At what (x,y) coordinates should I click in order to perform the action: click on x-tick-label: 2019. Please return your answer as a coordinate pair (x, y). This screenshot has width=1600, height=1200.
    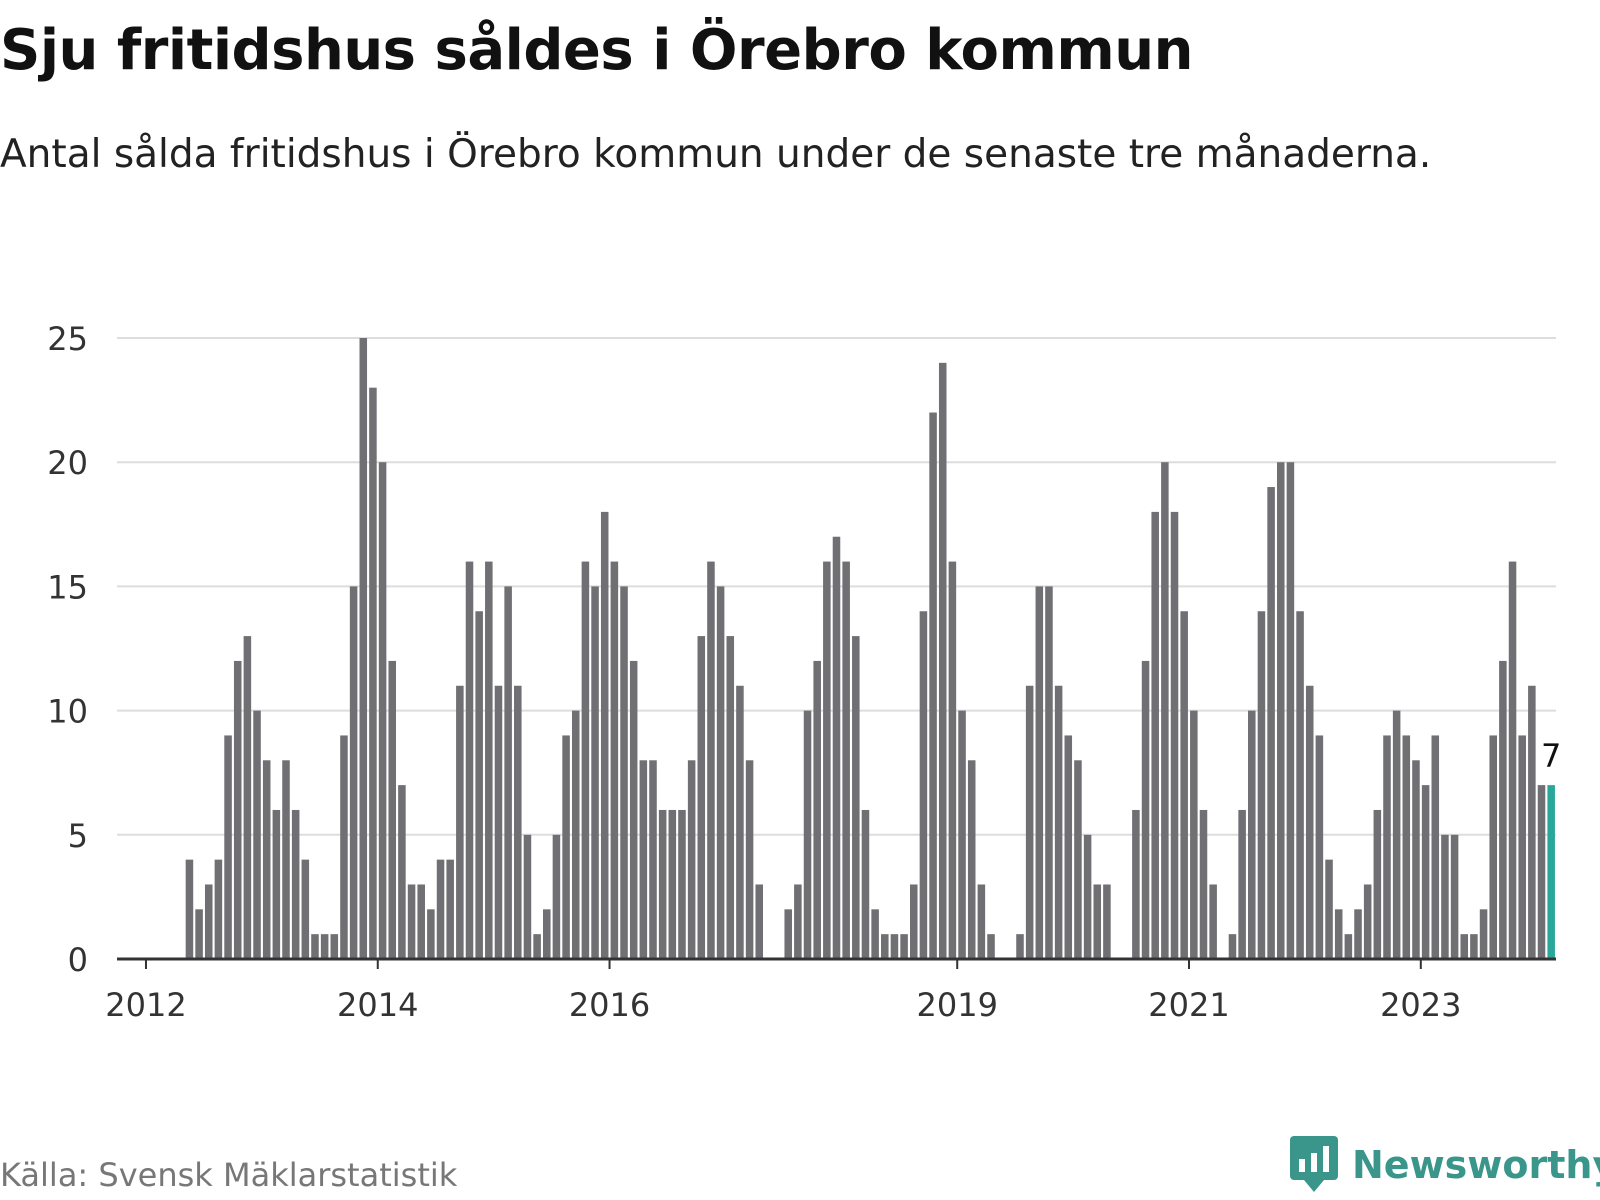
    Looking at the image, I should click on (957, 1003).